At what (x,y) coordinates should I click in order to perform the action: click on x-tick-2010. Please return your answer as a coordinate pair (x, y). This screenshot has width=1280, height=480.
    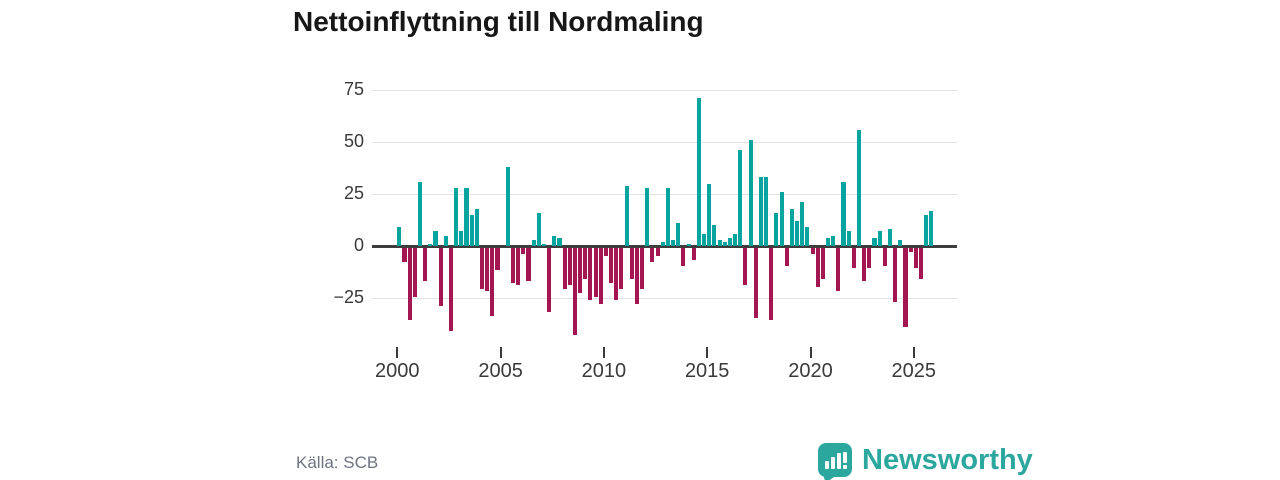
    Looking at the image, I should click on (603, 352).